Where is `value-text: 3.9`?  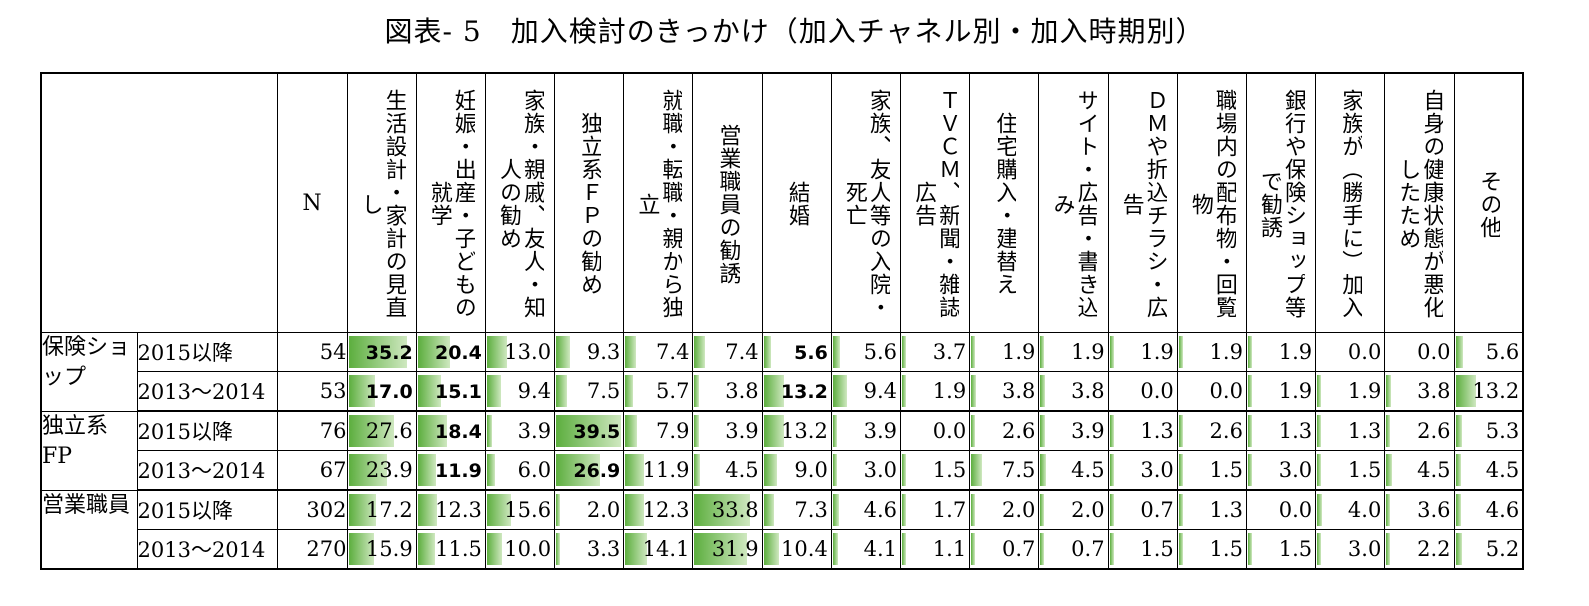 value-text: 3.9 is located at coordinates (880, 431).